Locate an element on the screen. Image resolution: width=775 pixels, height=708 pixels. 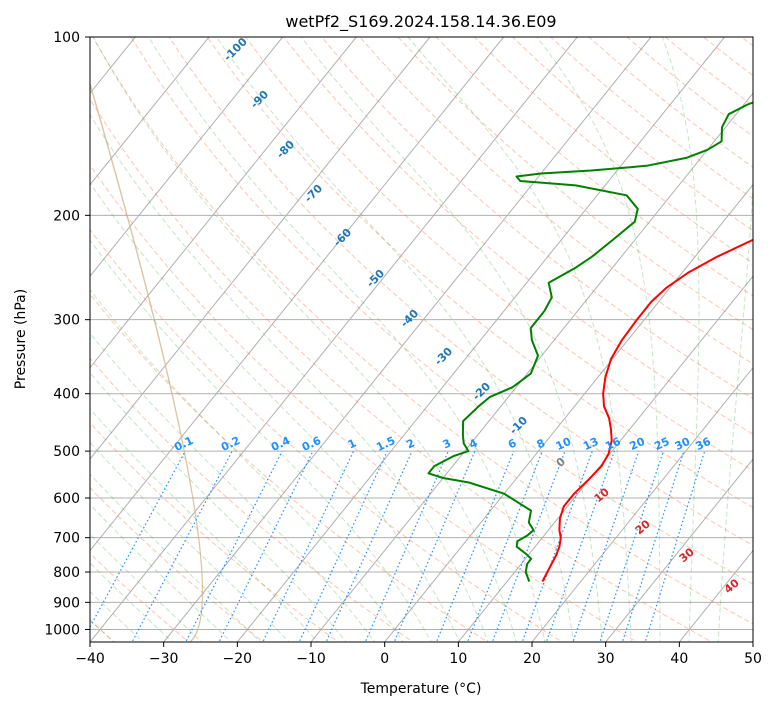
dry-adiabat-label: -80 is located at coordinates (285, 149).